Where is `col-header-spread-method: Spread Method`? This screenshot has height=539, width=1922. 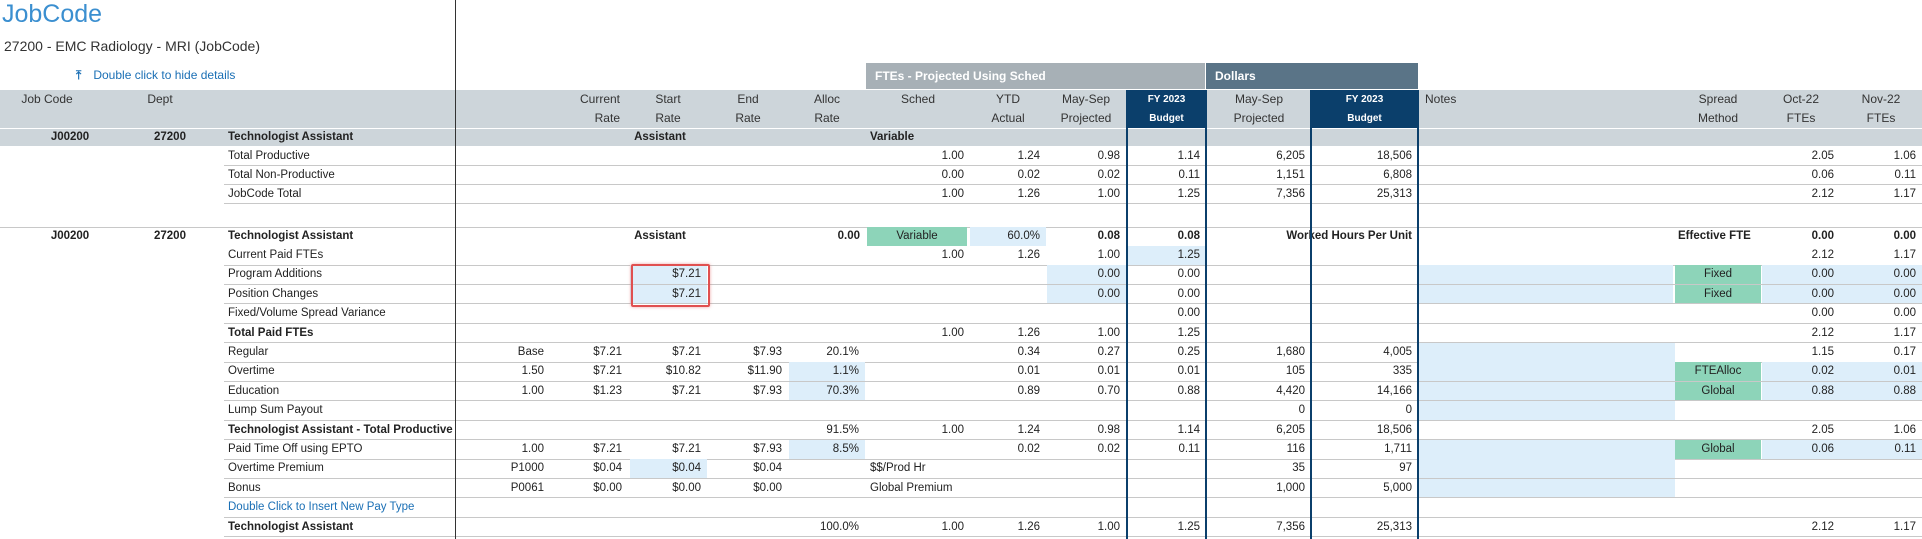
col-header-spread-method: Spread Method is located at coordinates (1718, 108).